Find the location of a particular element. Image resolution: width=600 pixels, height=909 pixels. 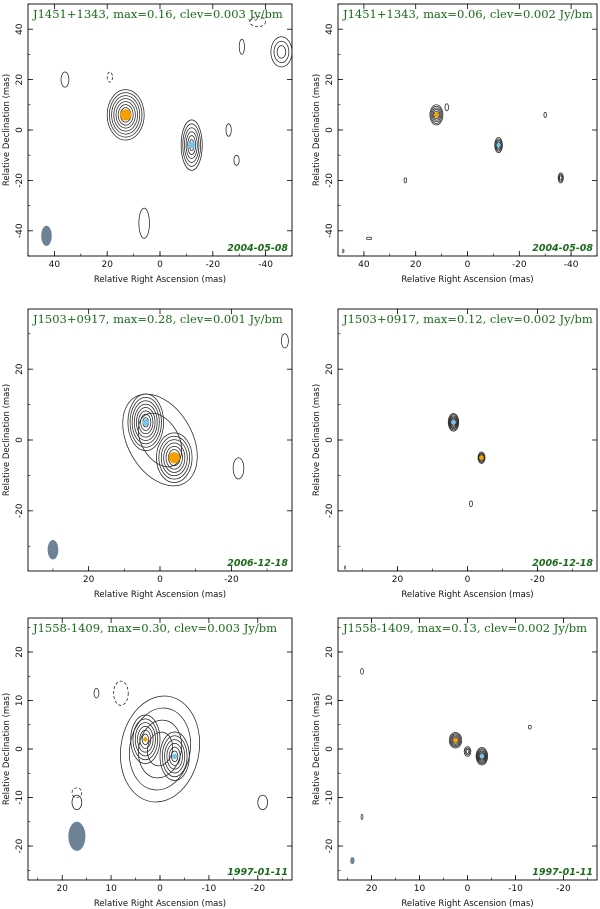

x-tick-label: -40 is located at coordinates (571, 265).